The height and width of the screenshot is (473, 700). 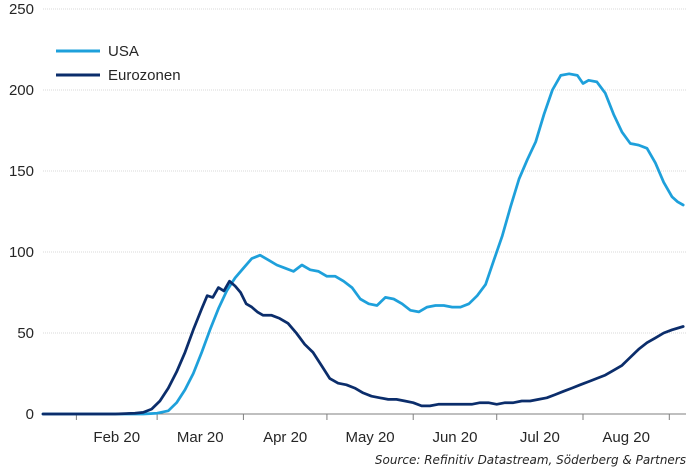 What do you see at coordinates (21, 212) in the screenshot?
I see `y-axis-tick-labels: 0 50 100 150 200 250` at bounding box center [21, 212].